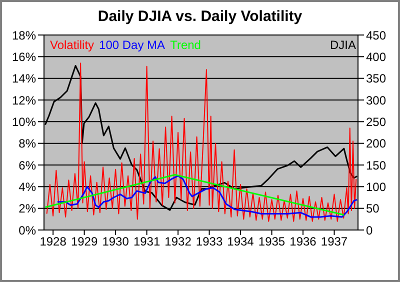 Image resolution: width=400 pixels, height=282 pixels. Describe the element at coordinates (84, 241) in the screenshot. I see `x-tick-label: 1929` at that location.